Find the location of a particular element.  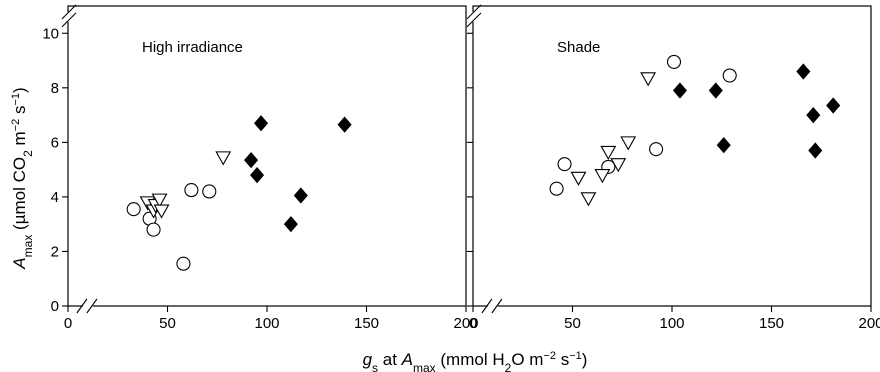

y-axis-title: Amax (µmol CO2 m−2 s−1) is located at coordinates (22, 178).